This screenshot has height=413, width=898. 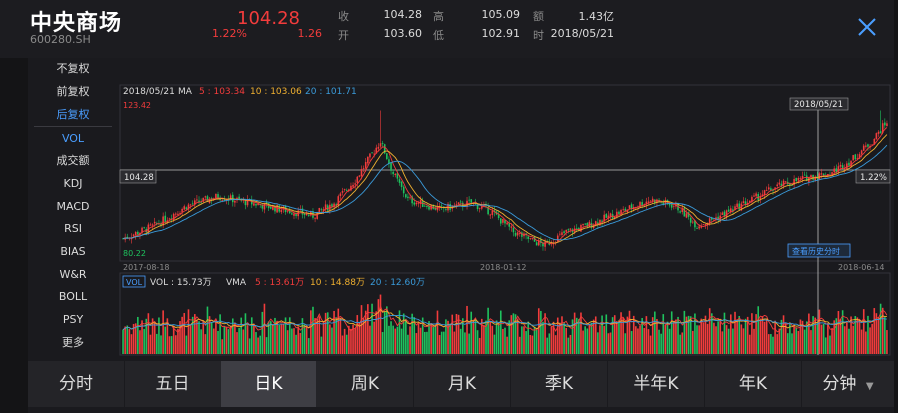 I want to click on label-high: 高, so click(x=438, y=16).